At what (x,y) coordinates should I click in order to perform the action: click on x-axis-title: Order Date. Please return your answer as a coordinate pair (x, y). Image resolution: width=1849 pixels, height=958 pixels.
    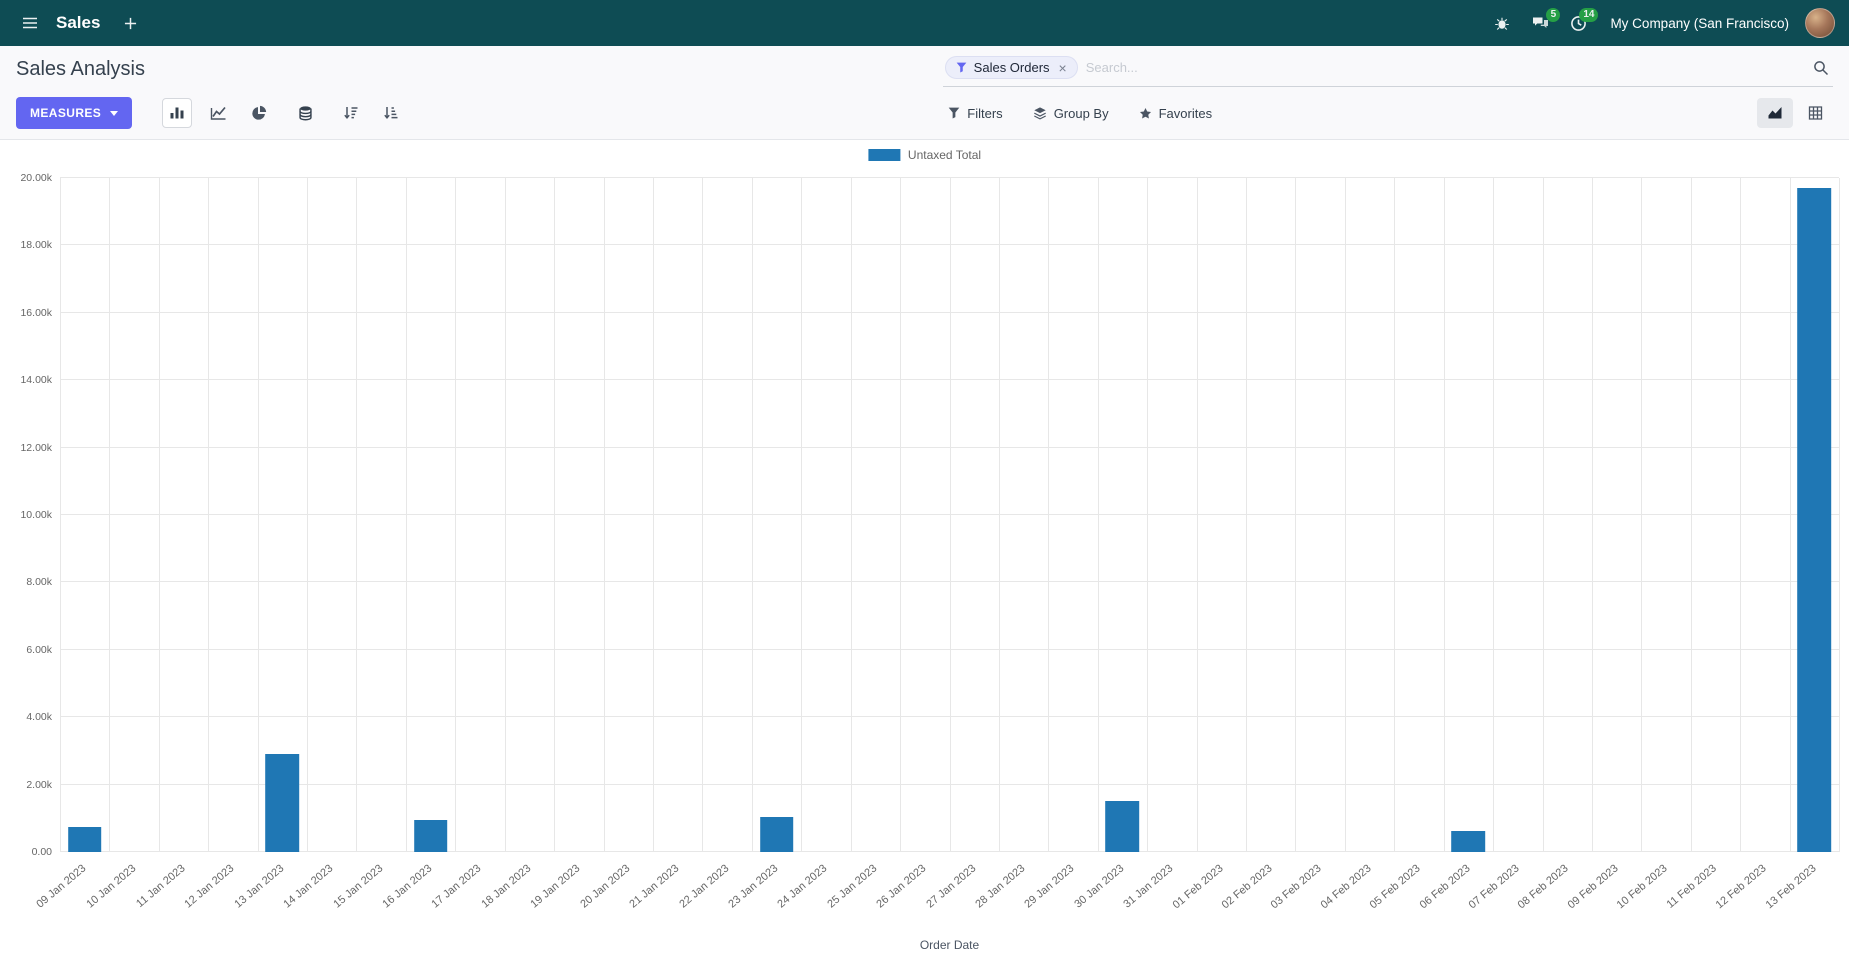
    Looking at the image, I should click on (949, 945).